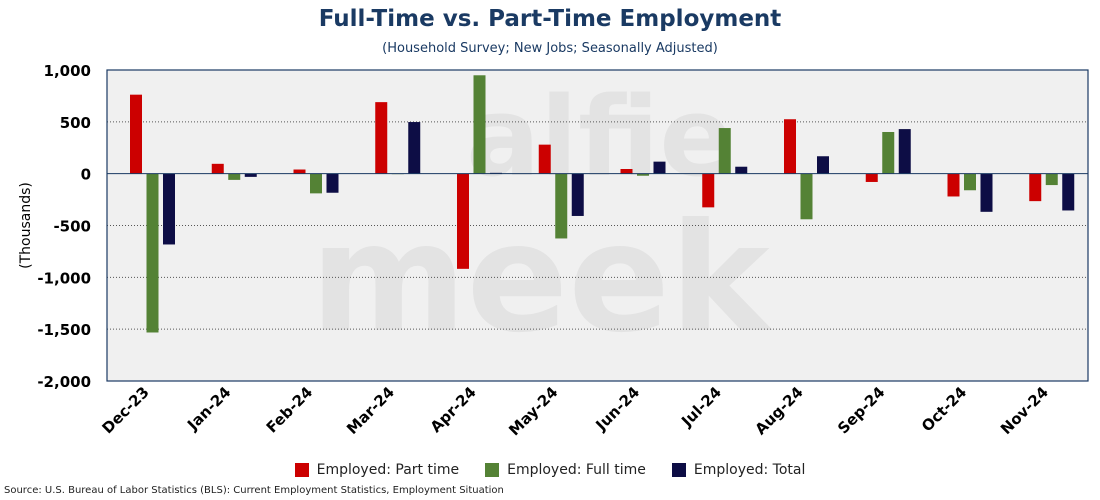 Image resolution: width=1100 pixels, height=500 pixels. Describe the element at coordinates (678, 470) in the screenshot. I see `legend-swatch-total` at that location.